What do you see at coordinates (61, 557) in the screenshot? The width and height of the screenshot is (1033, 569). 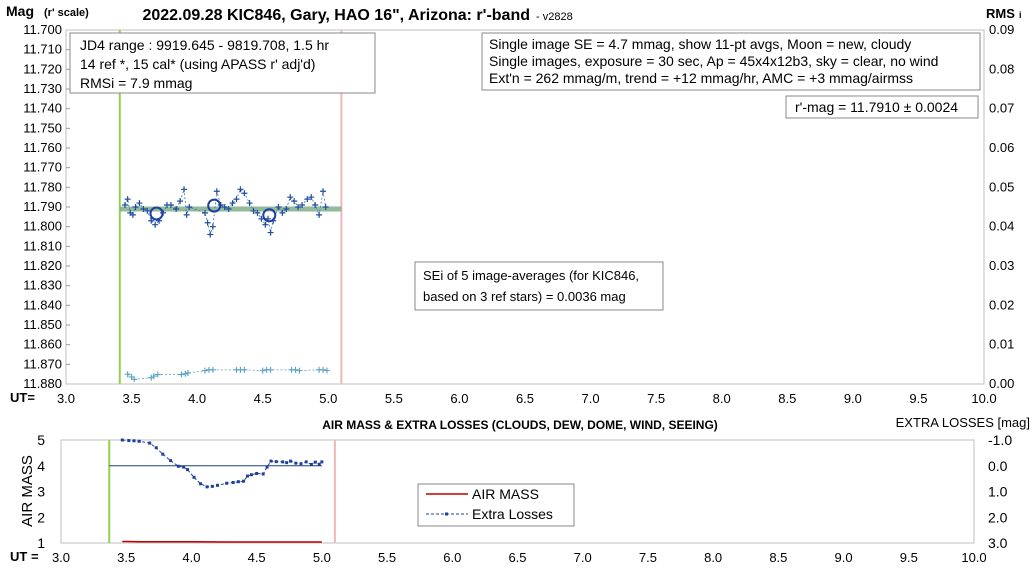 I see `bottom-x-tick-label: 3.0` at bounding box center [61, 557].